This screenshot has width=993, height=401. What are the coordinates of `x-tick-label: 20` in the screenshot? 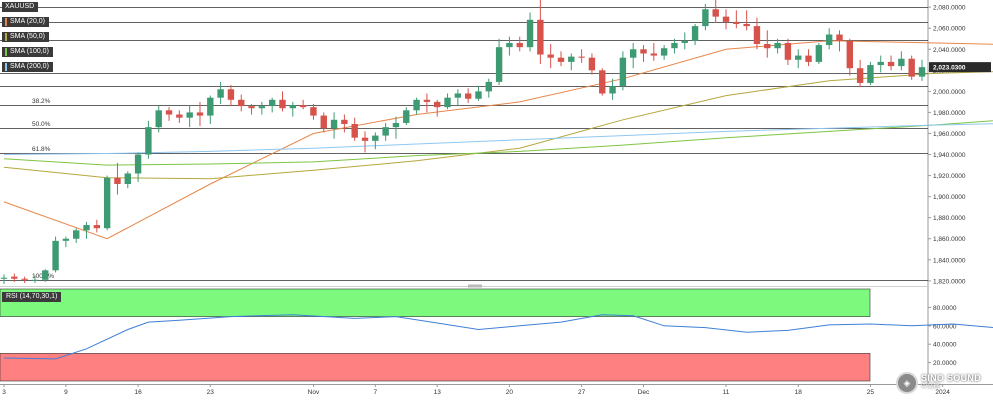 It's located at (510, 392).